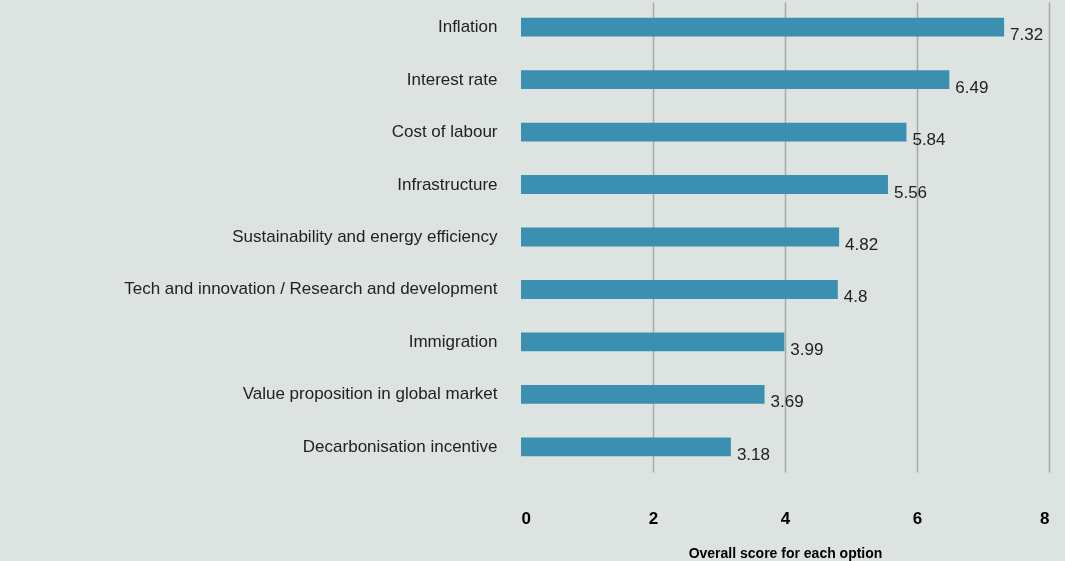  What do you see at coordinates (785, 518) in the screenshot?
I see `x-tick-label: 4` at bounding box center [785, 518].